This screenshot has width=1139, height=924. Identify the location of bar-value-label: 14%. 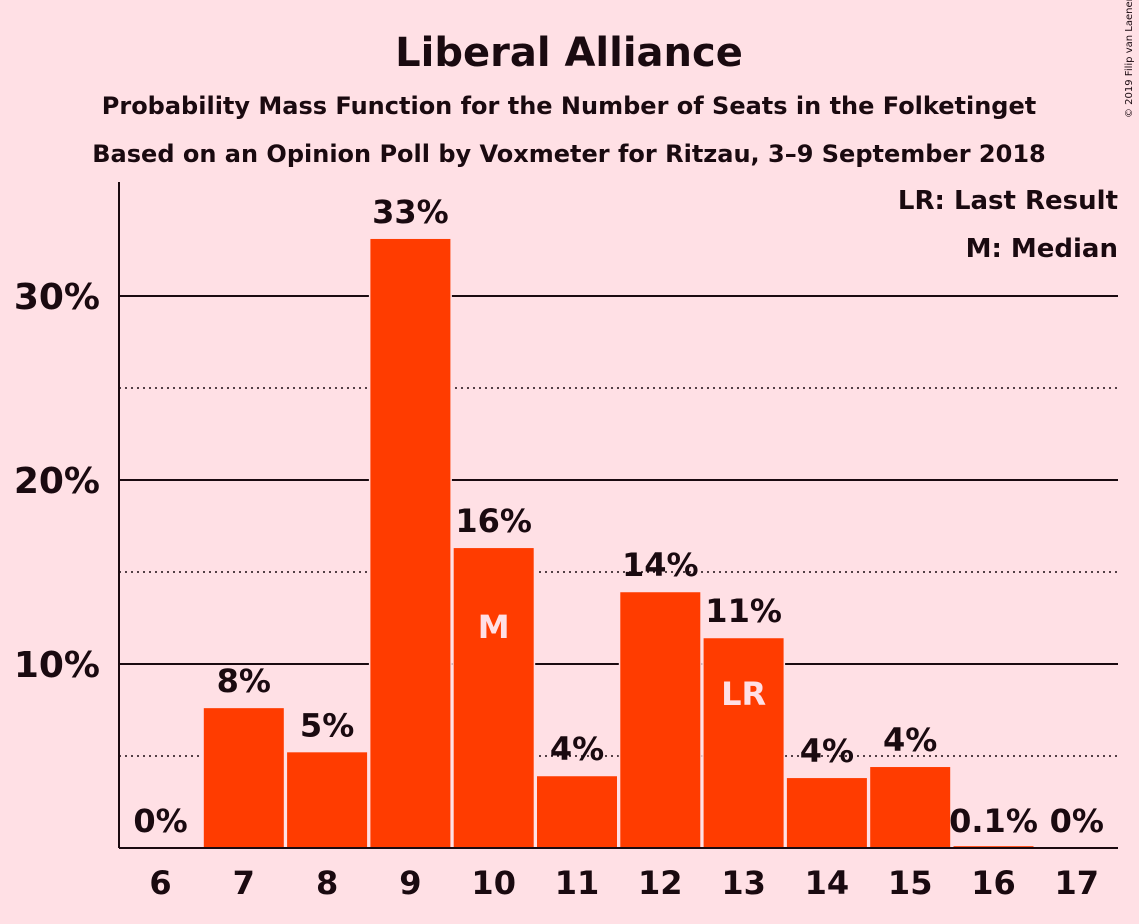
(660, 565).